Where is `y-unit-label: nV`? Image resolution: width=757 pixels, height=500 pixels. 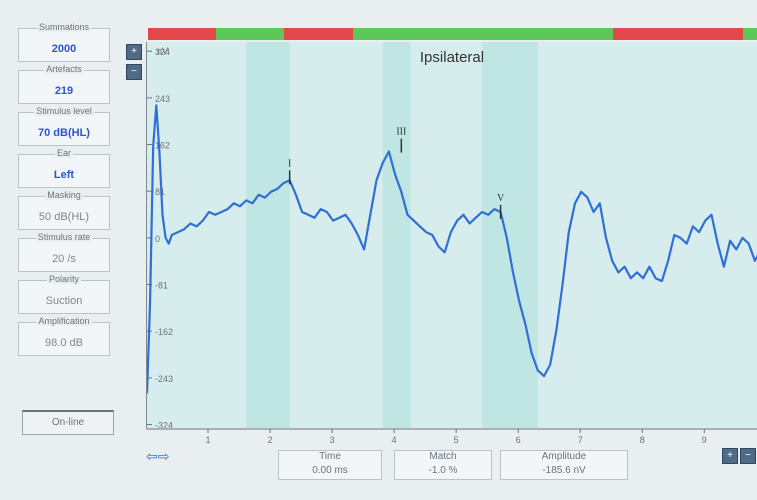
y-unit-label: nV is located at coordinates (162, 51).